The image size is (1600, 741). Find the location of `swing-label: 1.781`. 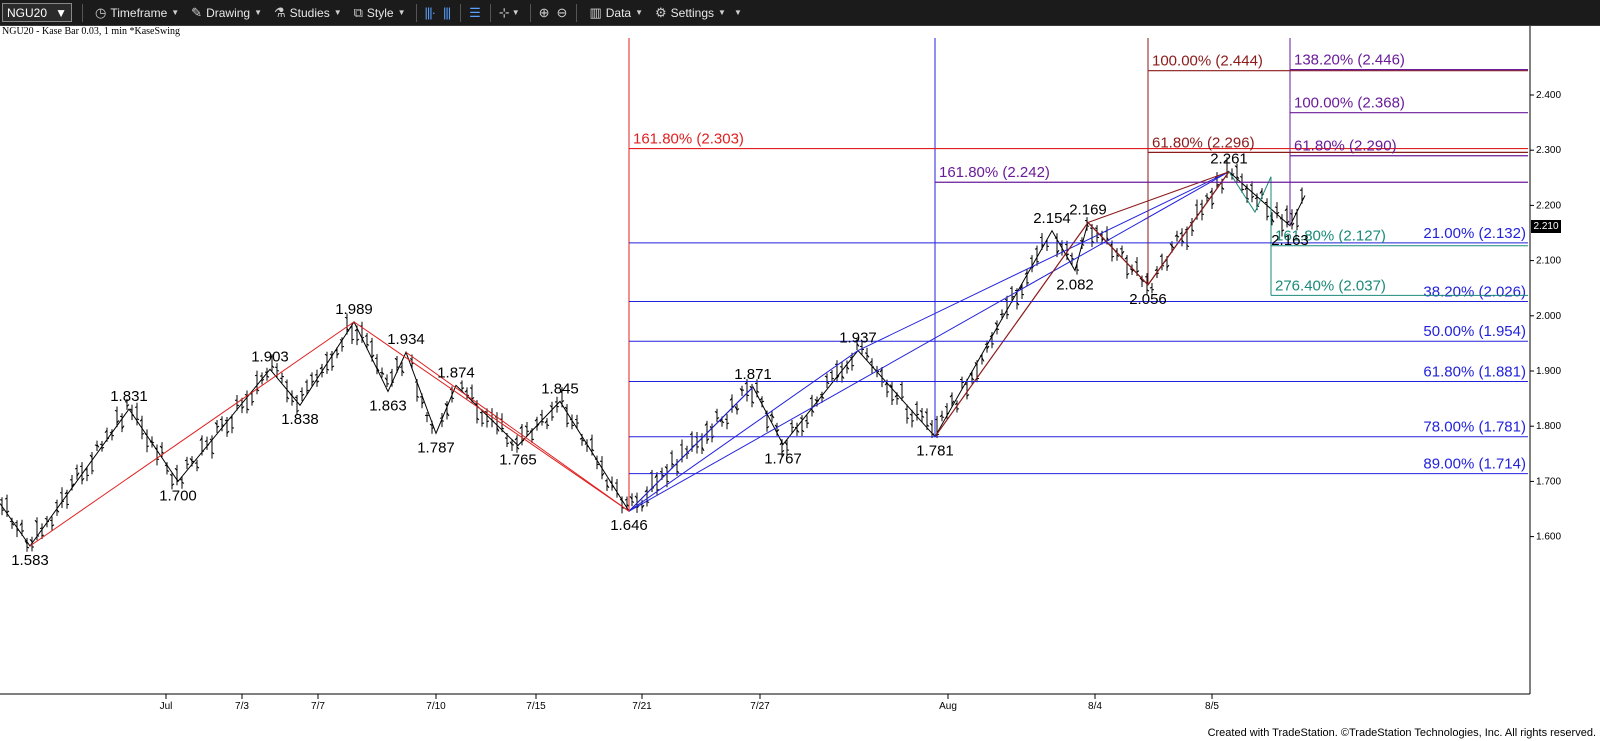

swing-label: 1.781 is located at coordinates (935, 451).